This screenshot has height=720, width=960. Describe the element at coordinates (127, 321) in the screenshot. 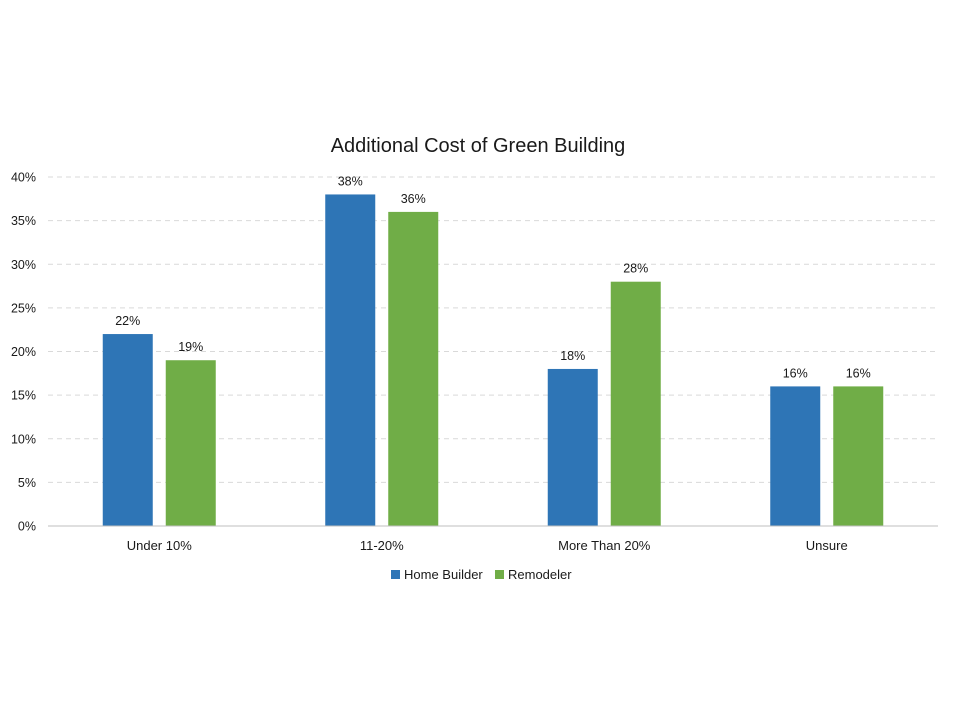

I see `data-label: 22%` at that location.